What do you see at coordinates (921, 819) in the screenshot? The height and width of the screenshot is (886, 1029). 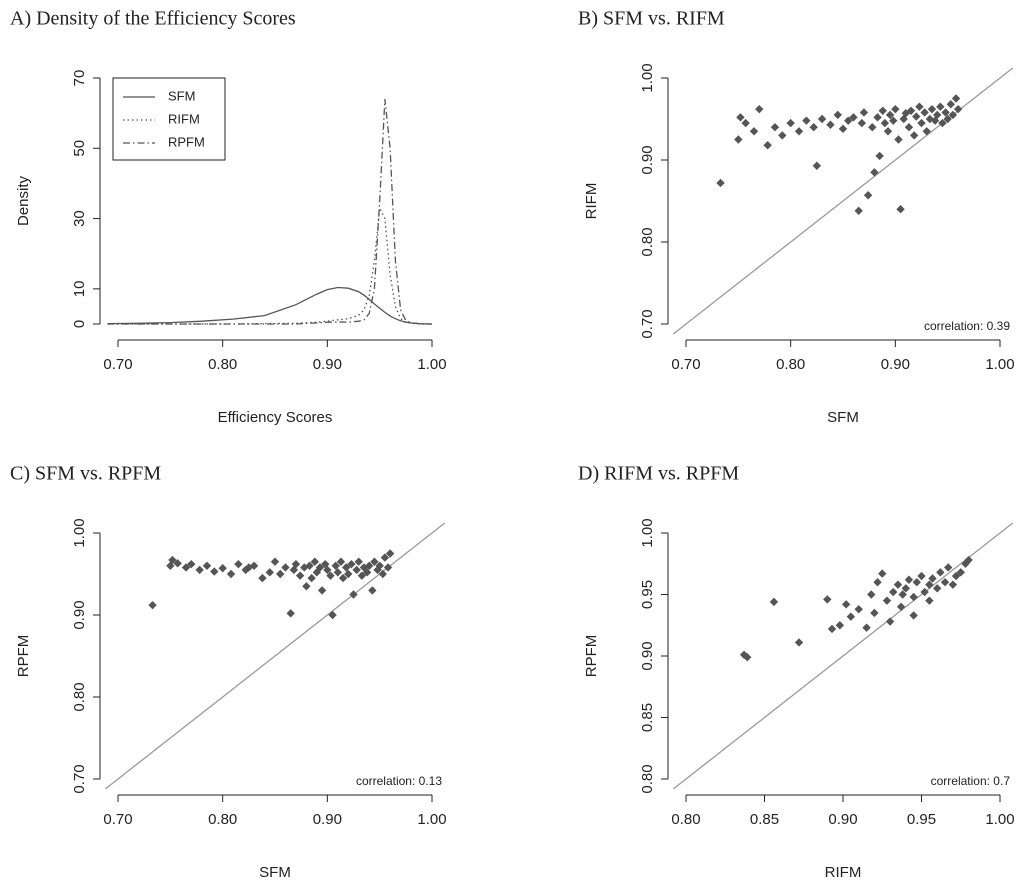 I see `x-tick-label: 0.95` at bounding box center [921, 819].